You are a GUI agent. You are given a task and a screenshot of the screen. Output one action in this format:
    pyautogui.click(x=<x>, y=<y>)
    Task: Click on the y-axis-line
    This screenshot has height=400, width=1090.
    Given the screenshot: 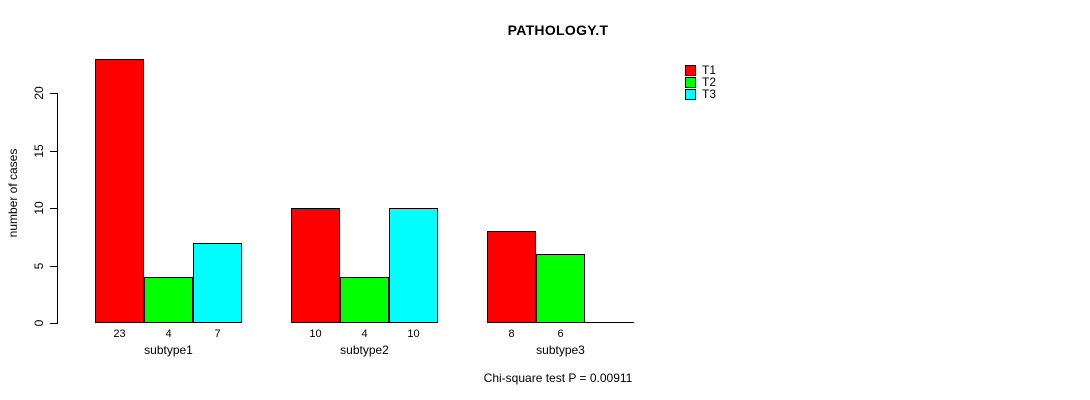 What is the action you would take?
    pyautogui.click(x=57, y=208)
    